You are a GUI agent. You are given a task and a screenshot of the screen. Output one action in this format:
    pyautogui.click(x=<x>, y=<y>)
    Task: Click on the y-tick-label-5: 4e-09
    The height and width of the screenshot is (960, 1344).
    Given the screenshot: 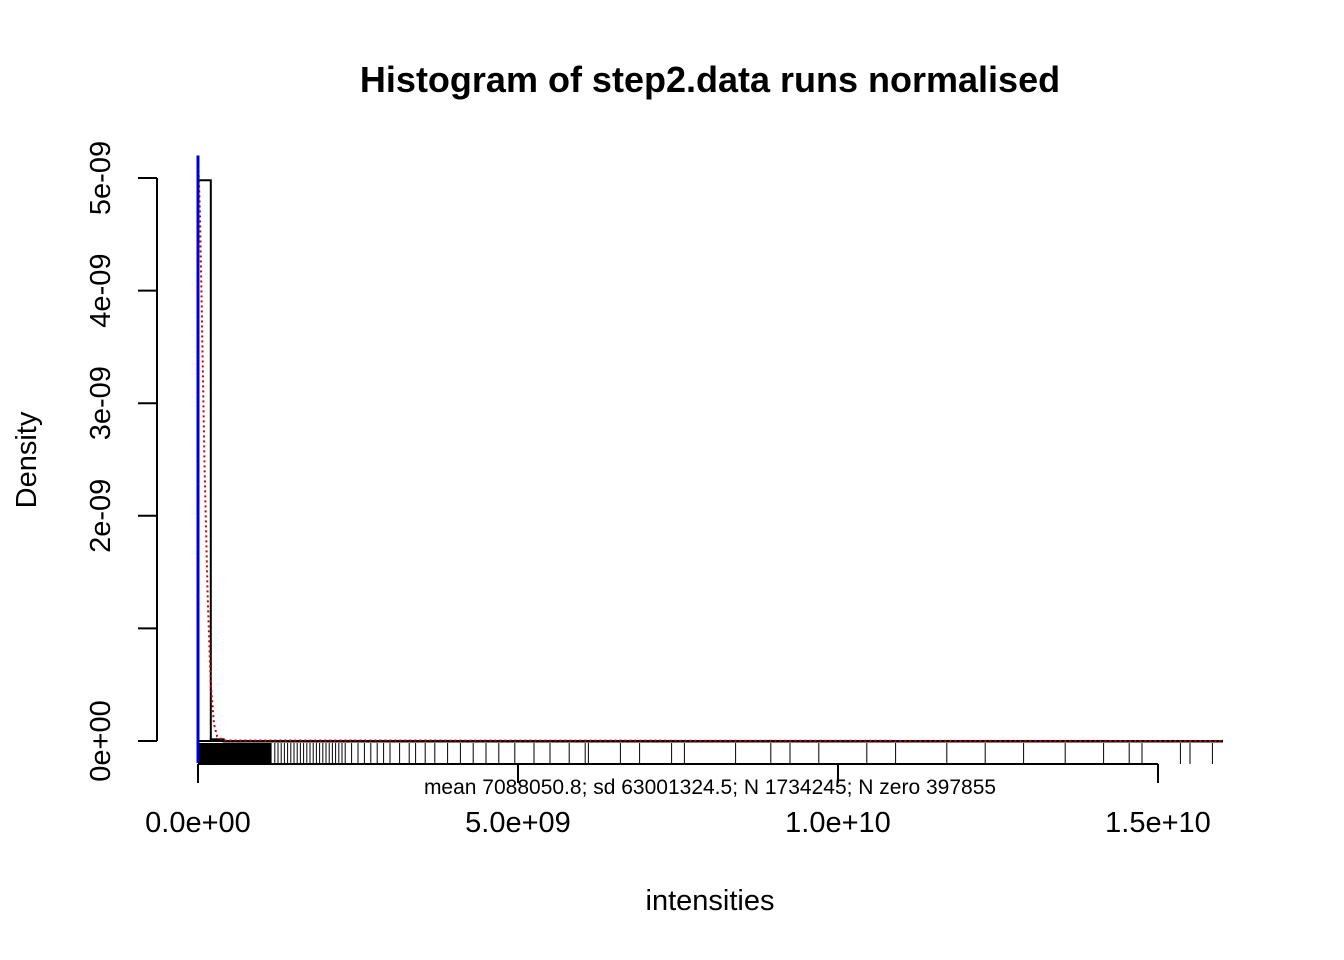 What is the action you would take?
    pyautogui.click(x=101, y=291)
    